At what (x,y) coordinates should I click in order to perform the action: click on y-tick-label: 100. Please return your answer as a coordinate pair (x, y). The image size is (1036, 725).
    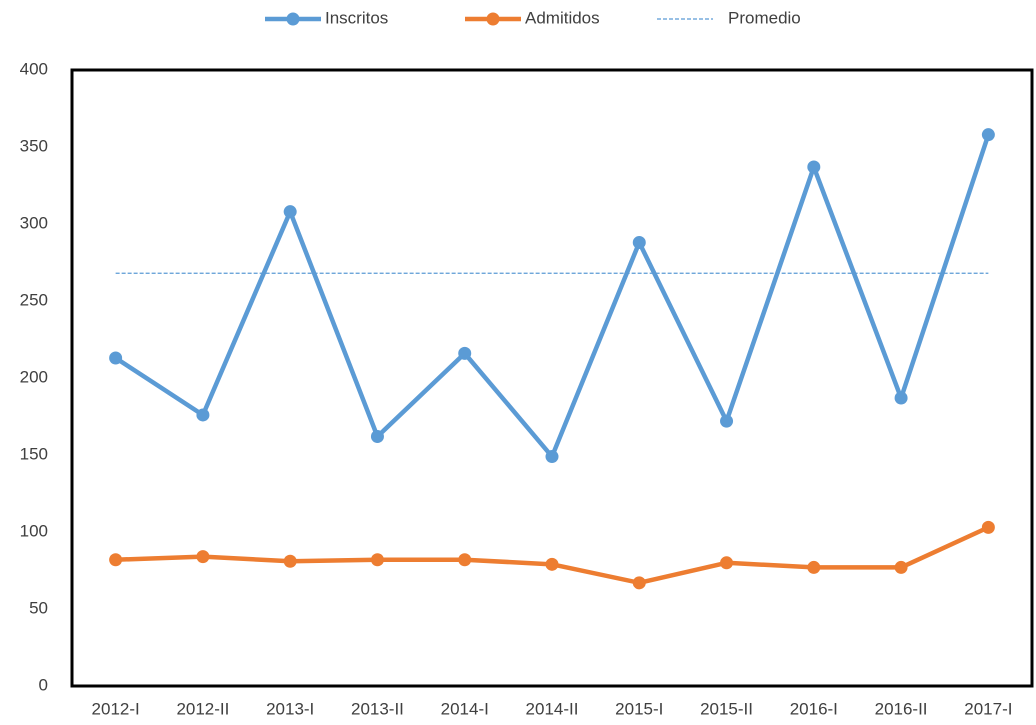
    Looking at the image, I should click on (34, 530).